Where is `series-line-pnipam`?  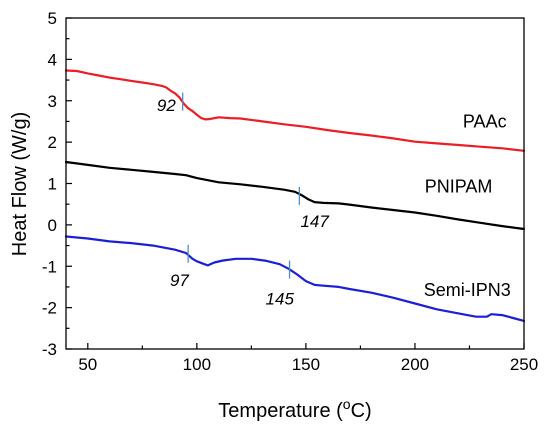 series-line-pnipam is located at coordinates (295, 195).